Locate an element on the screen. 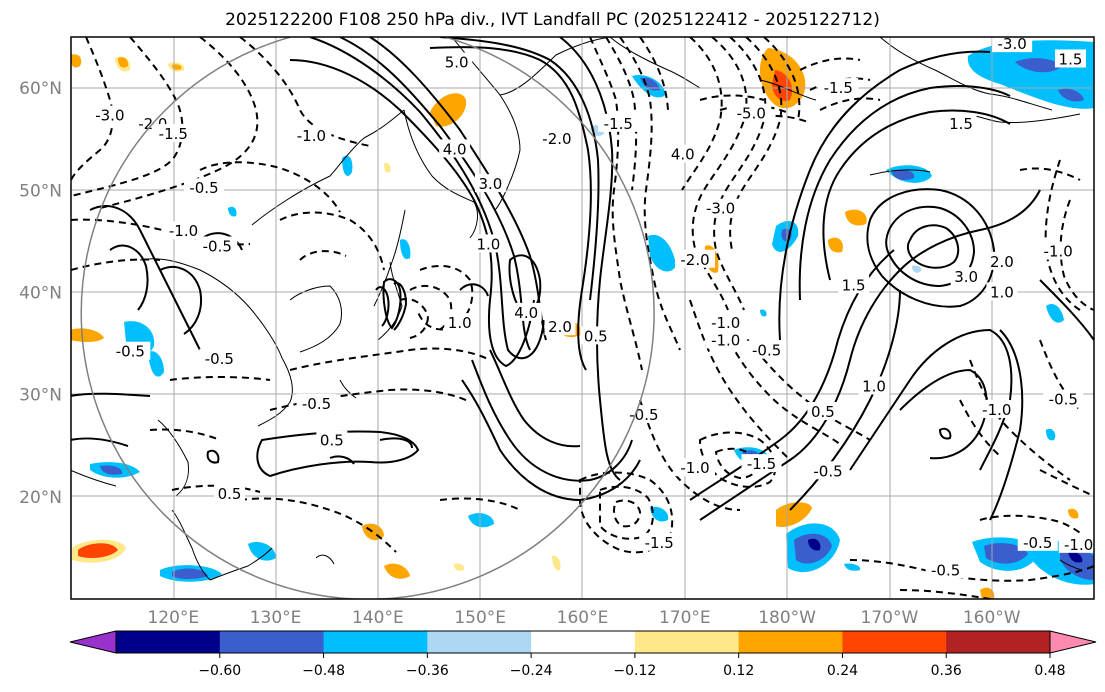  colorbar is located at coordinates (583, 642).